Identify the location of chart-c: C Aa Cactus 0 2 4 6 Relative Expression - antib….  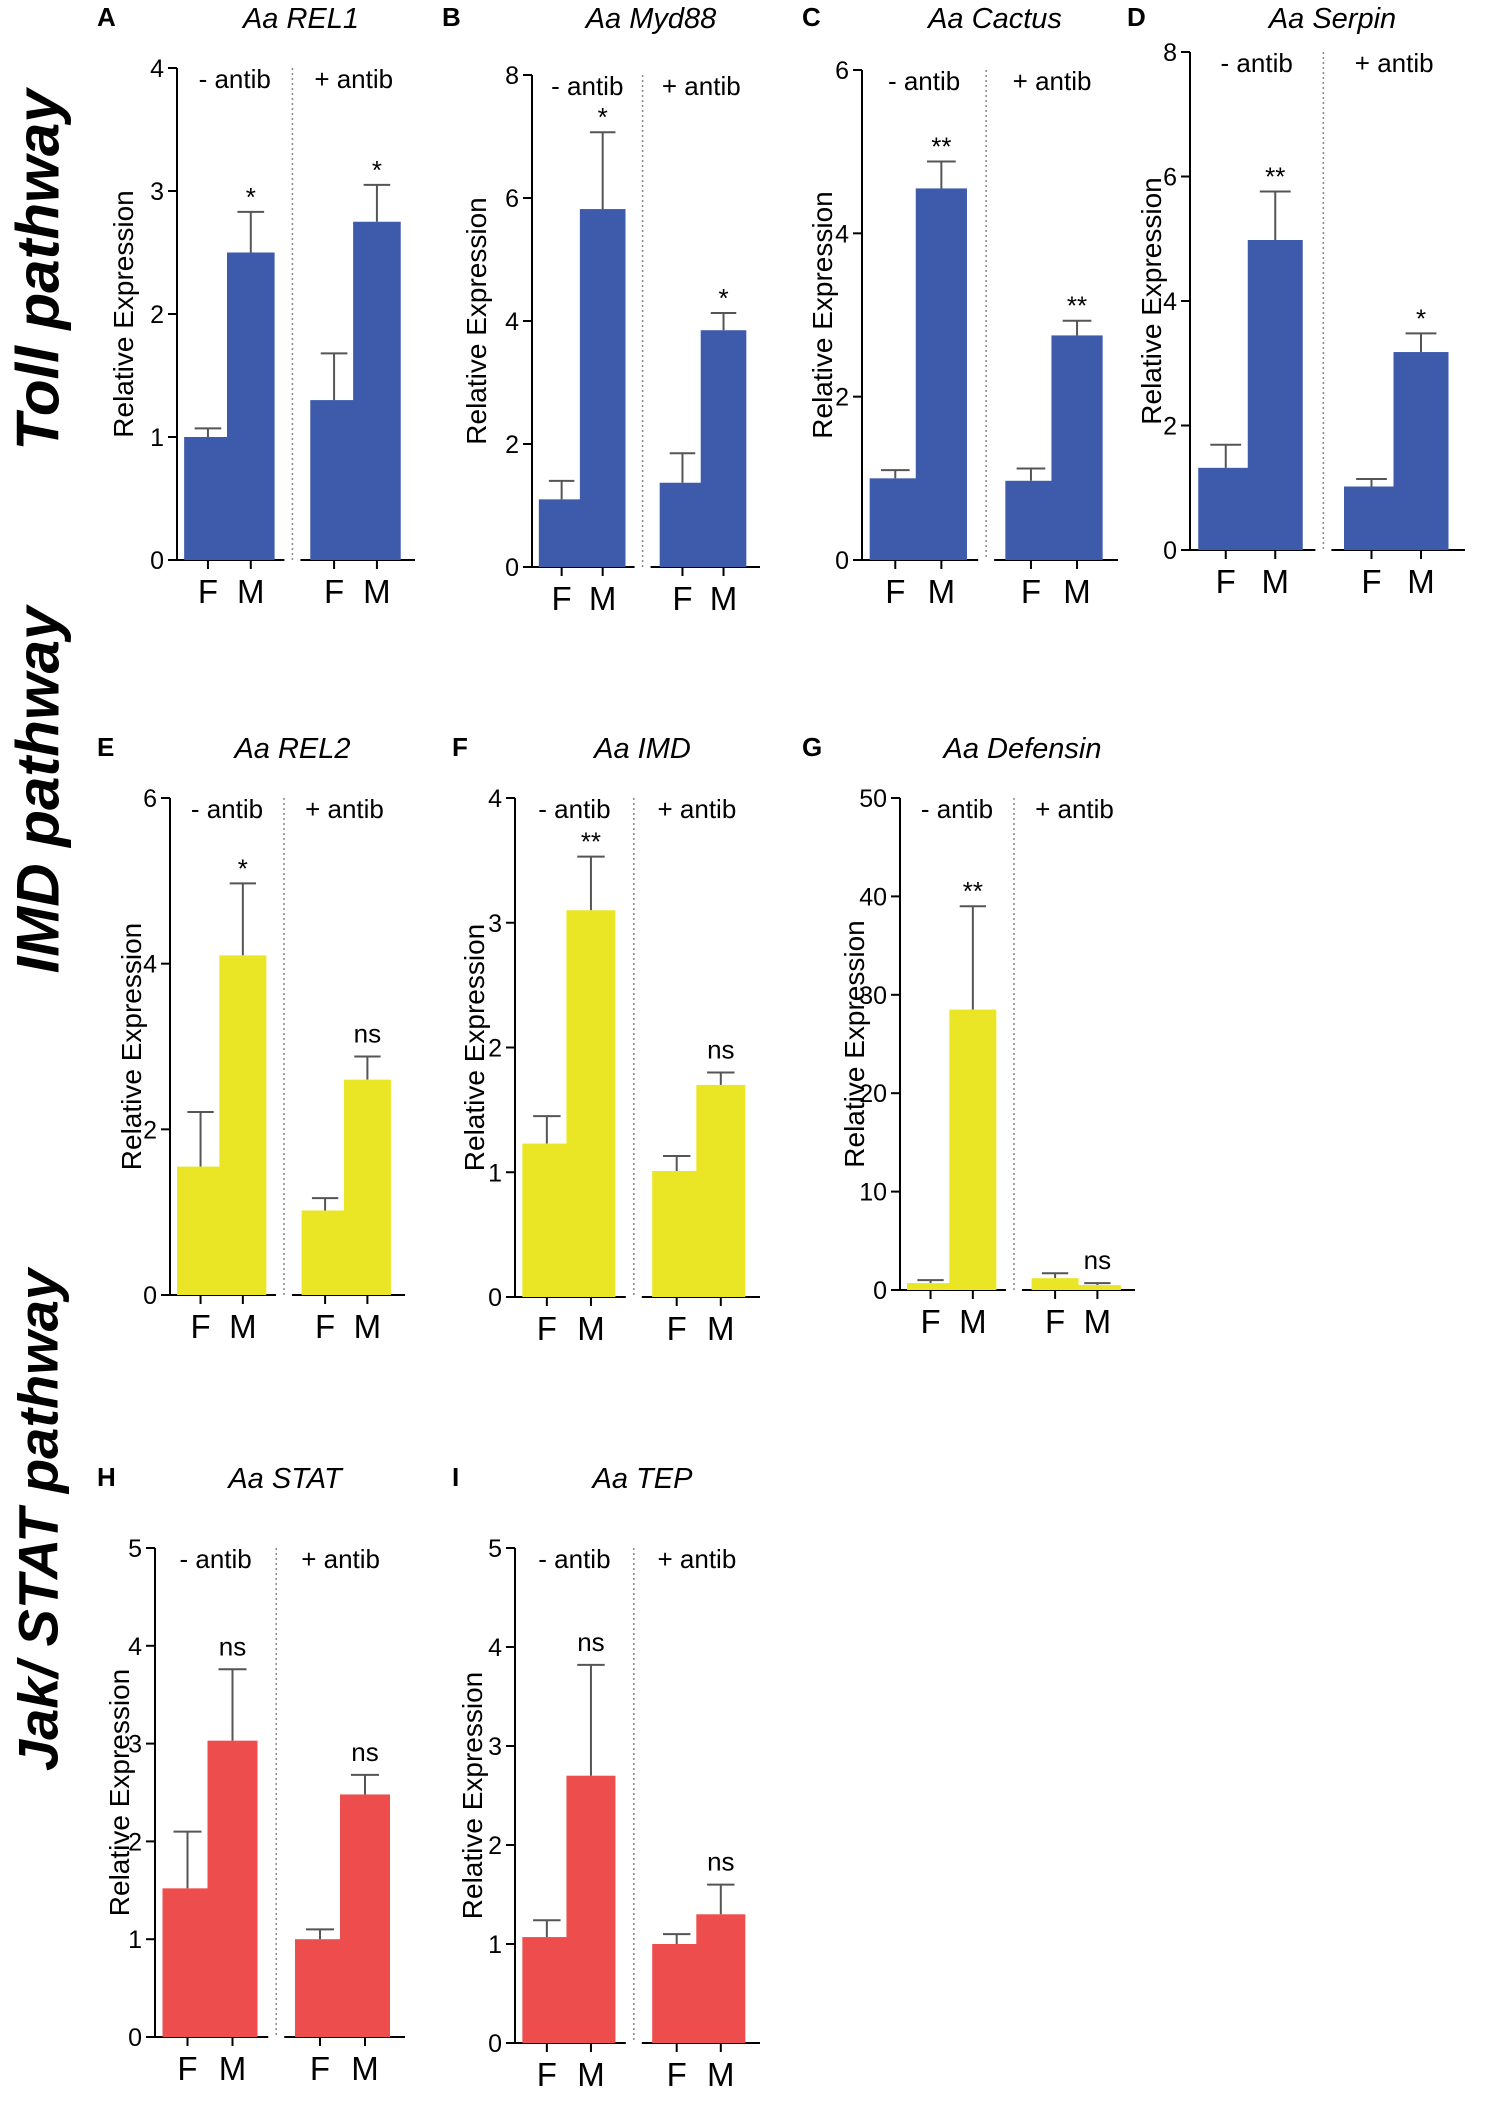
(960, 306).